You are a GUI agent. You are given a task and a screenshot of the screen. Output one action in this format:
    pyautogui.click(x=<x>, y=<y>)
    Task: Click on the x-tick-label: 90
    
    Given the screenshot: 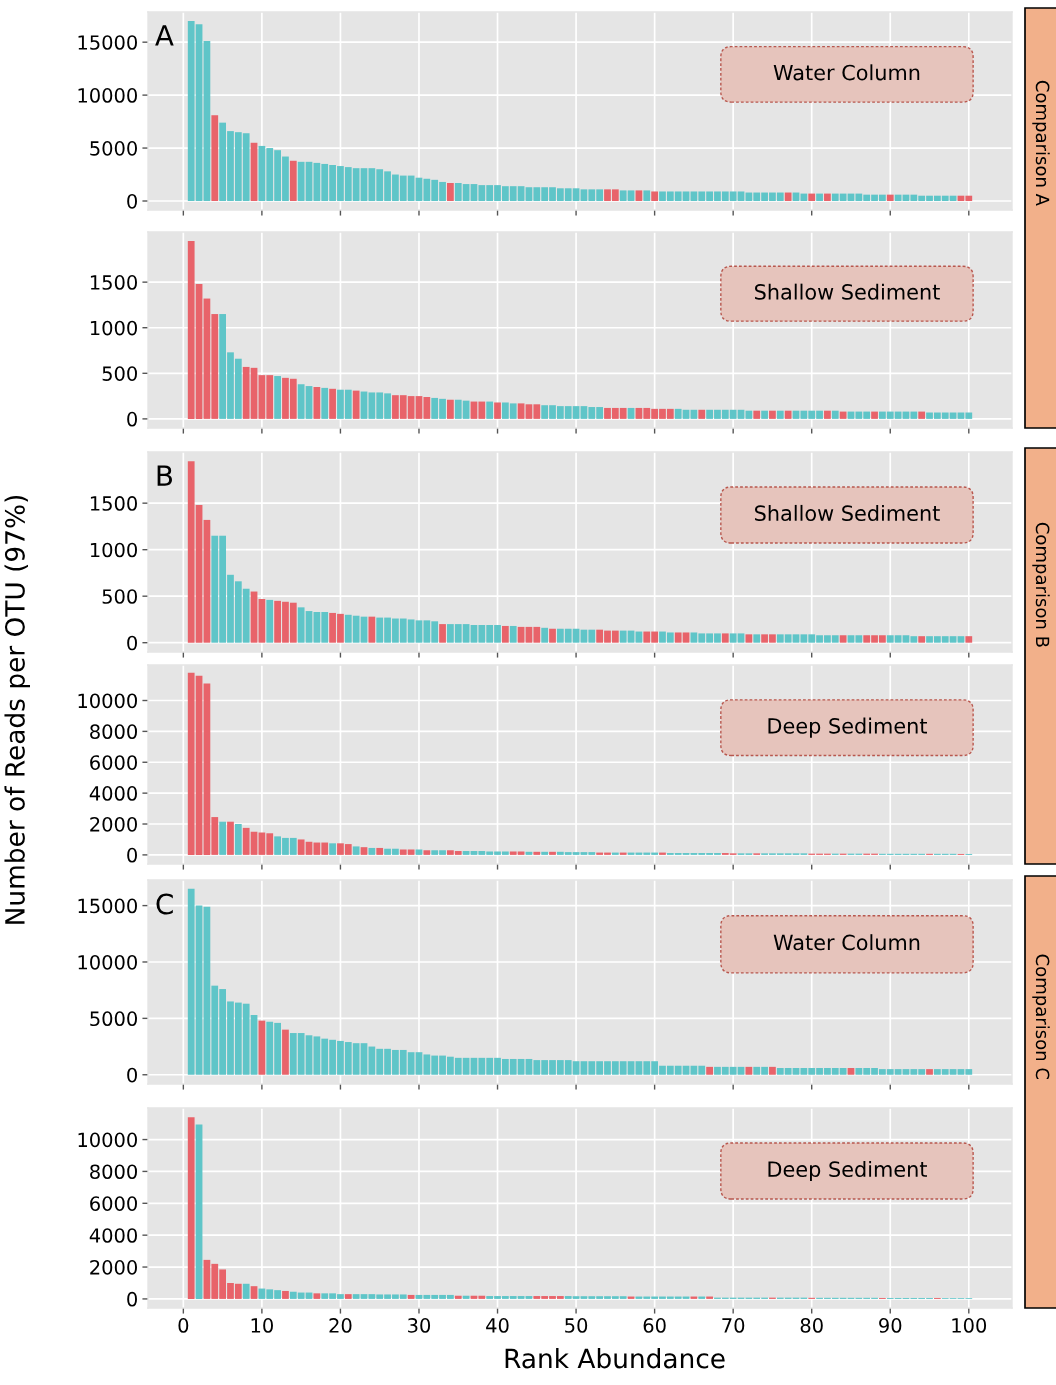 What is the action you would take?
    pyautogui.click(x=890, y=1325)
    